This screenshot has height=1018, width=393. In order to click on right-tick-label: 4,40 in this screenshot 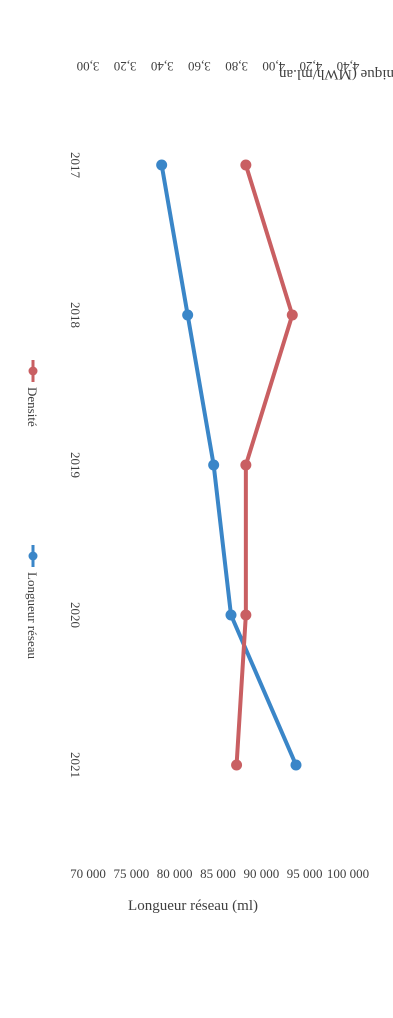, I will do `click(348, 66)`.